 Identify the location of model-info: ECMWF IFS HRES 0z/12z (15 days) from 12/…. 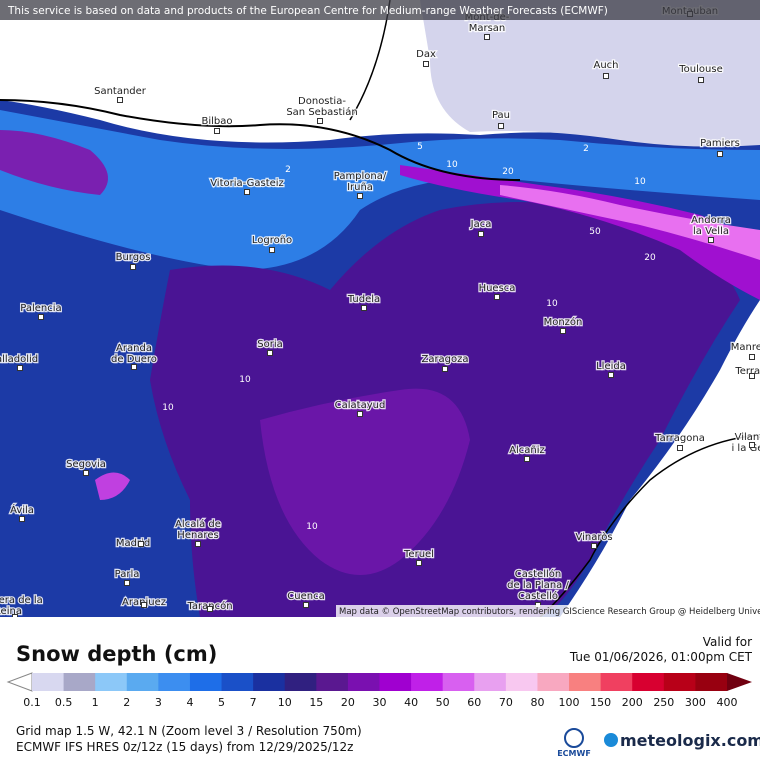
(184, 747).